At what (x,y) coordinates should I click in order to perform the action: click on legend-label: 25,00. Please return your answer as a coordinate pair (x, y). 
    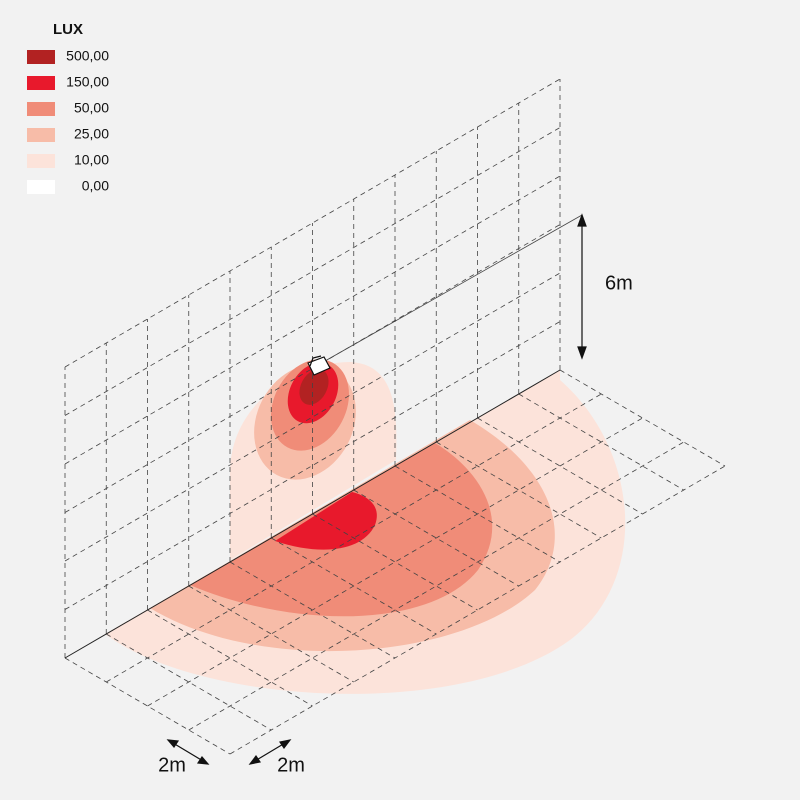
    Looking at the image, I should click on (91, 134).